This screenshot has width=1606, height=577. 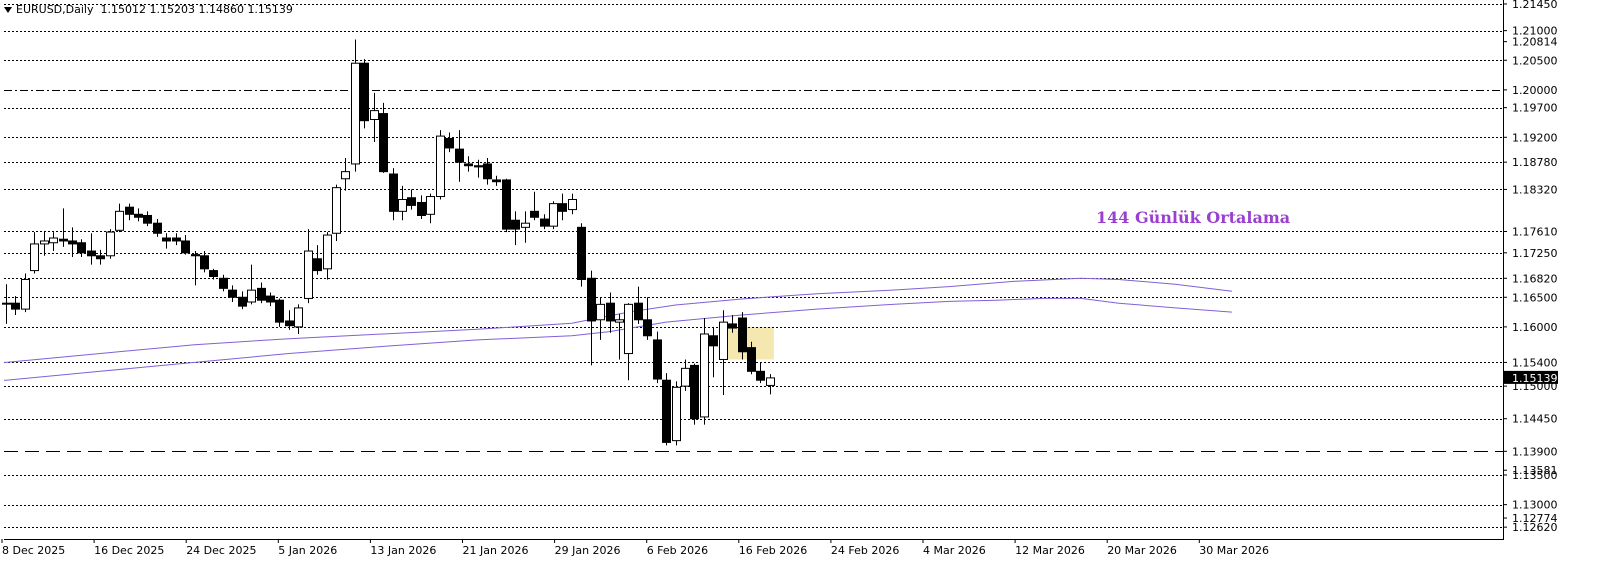 I want to click on price-label: 1.16500, so click(x=1535, y=297).